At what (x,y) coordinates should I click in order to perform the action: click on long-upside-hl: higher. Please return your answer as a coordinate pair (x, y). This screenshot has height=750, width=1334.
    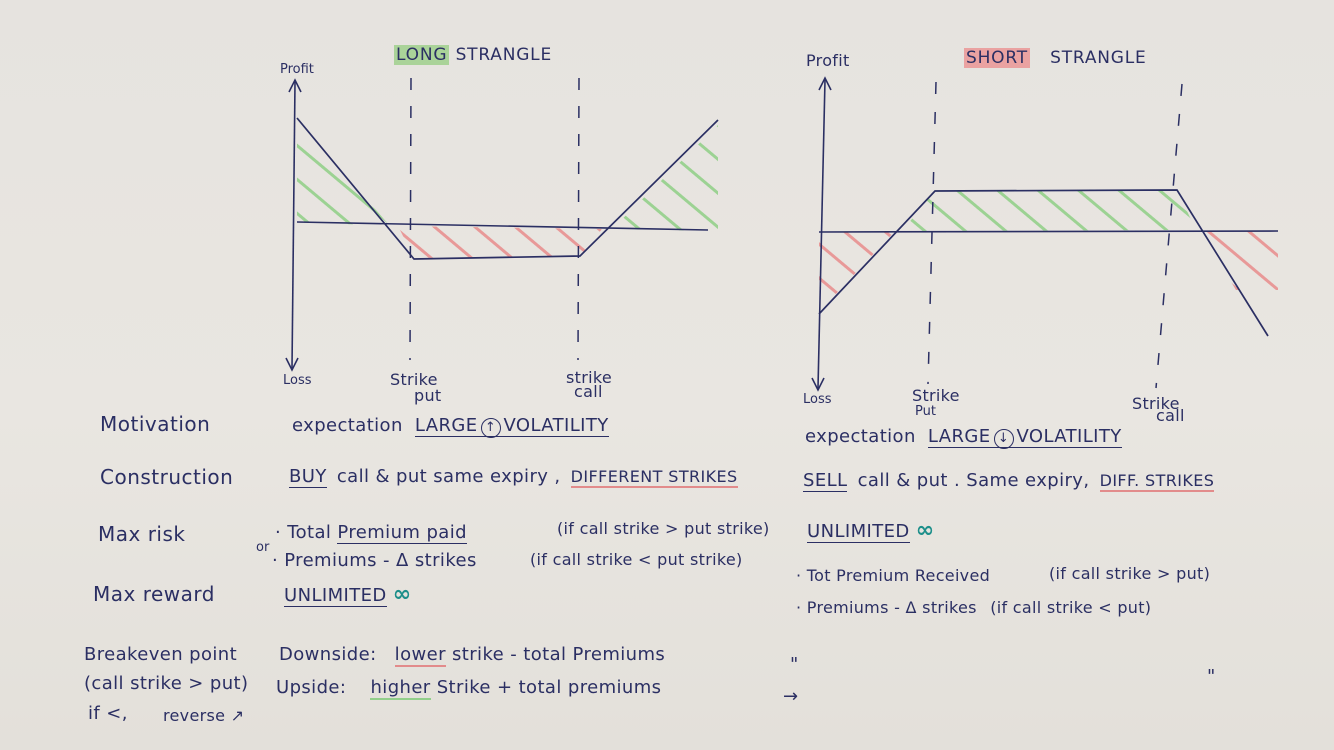
    Looking at the image, I should click on (400, 688).